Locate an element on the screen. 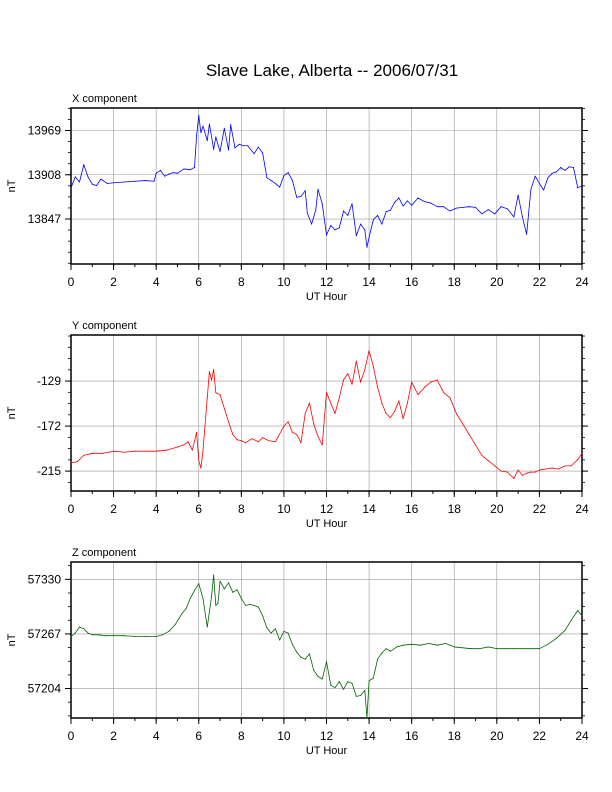  x-tick-label: 2 is located at coordinates (113, 736).